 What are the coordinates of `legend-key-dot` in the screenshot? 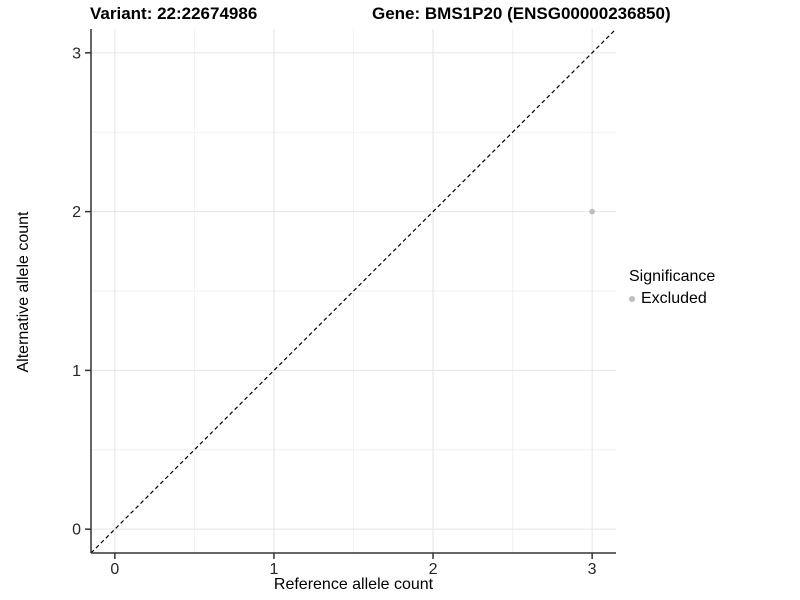 It's located at (632, 299).